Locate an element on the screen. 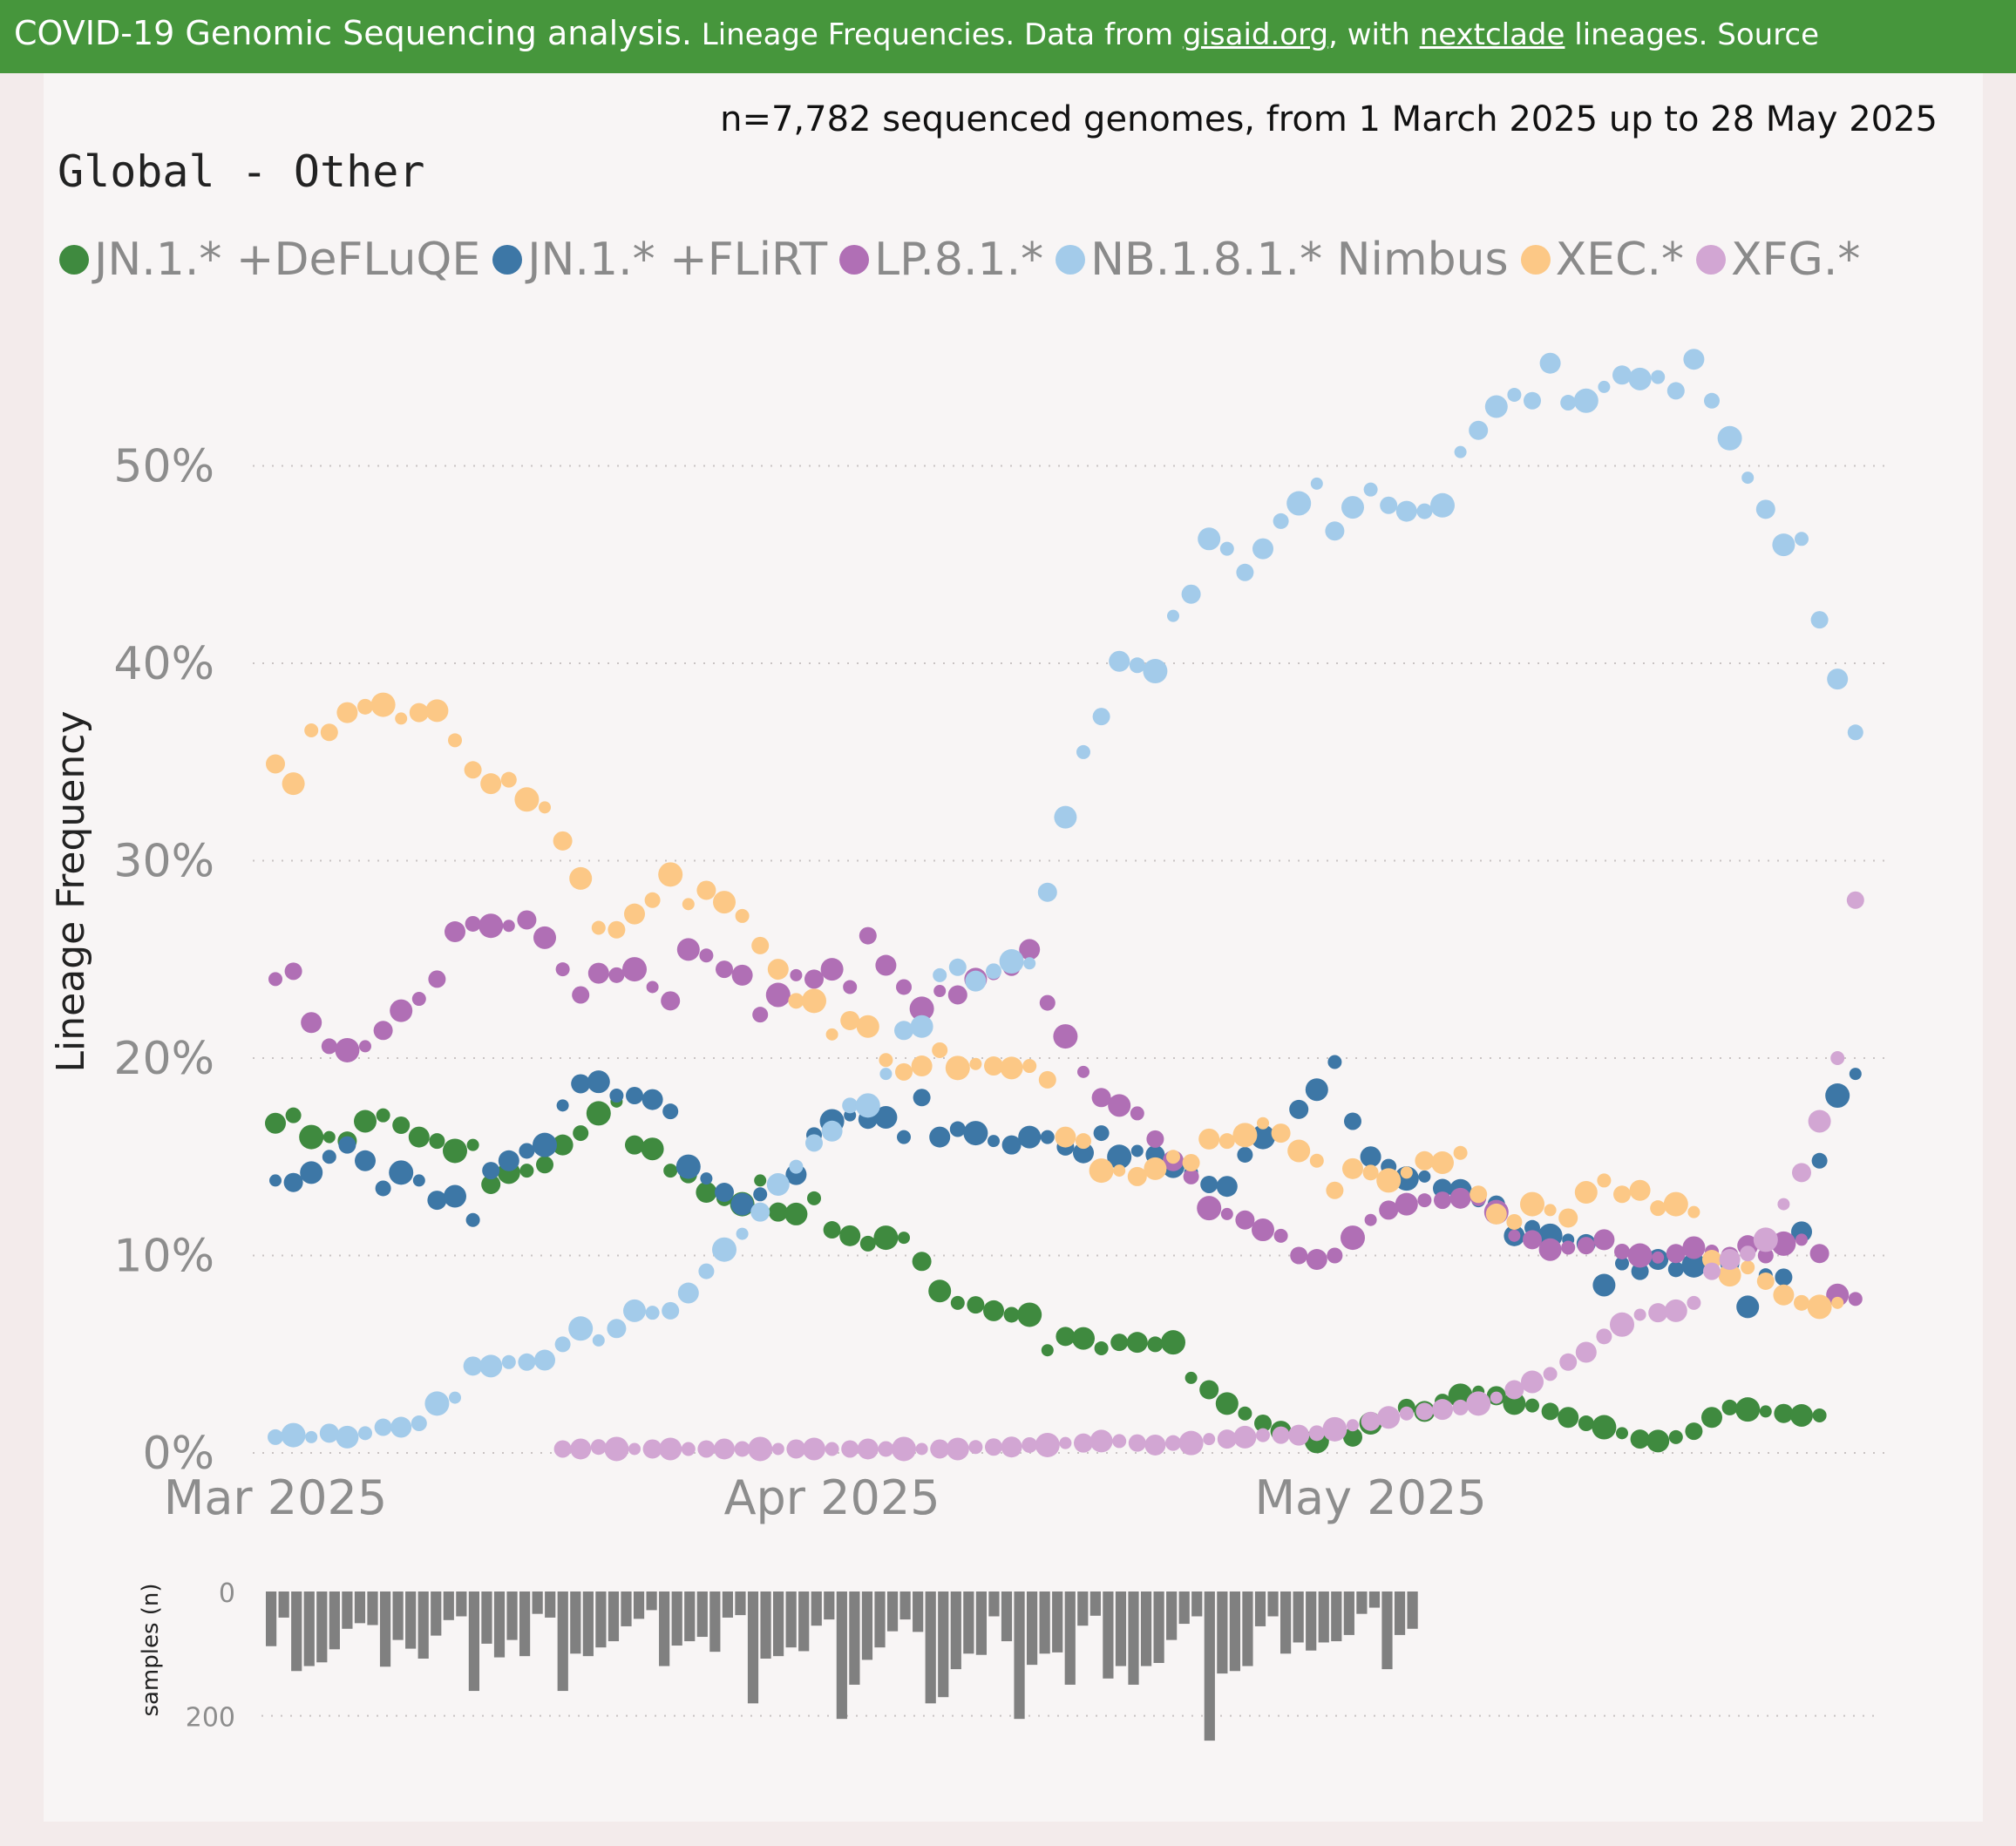 This screenshot has height=1846, width=2016. y-tick-label: 20% is located at coordinates (163, 1059).